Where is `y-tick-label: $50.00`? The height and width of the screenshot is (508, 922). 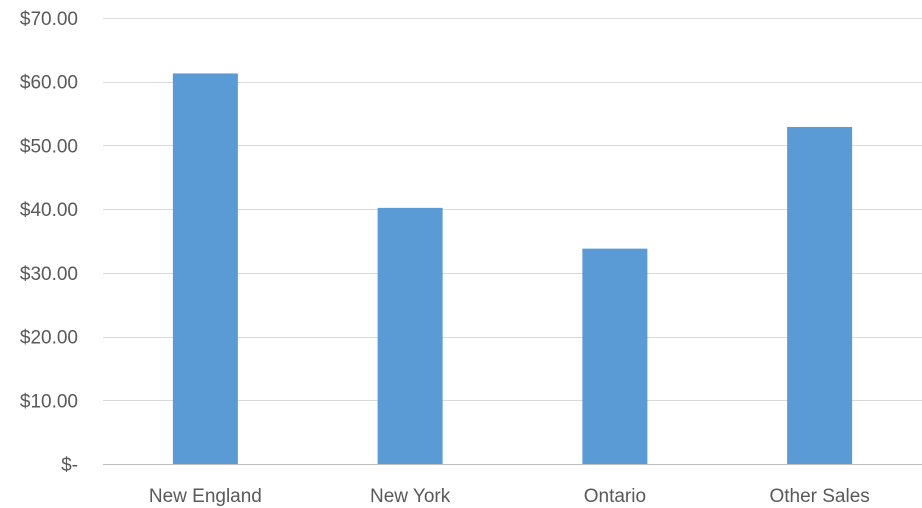 y-tick-label: $50.00 is located at coordinates (49, 146).